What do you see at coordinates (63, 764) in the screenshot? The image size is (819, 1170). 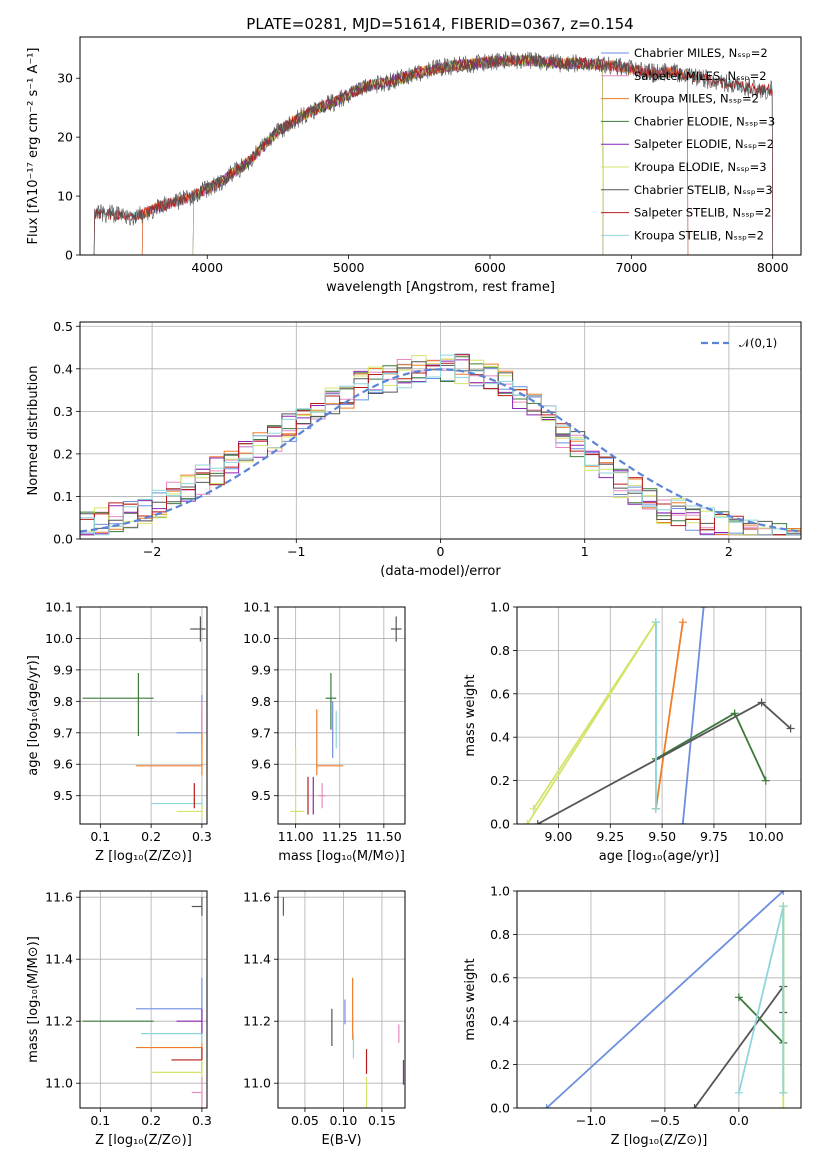 I see `y-tick-label: 9.6` at bounding box center [63, 764].